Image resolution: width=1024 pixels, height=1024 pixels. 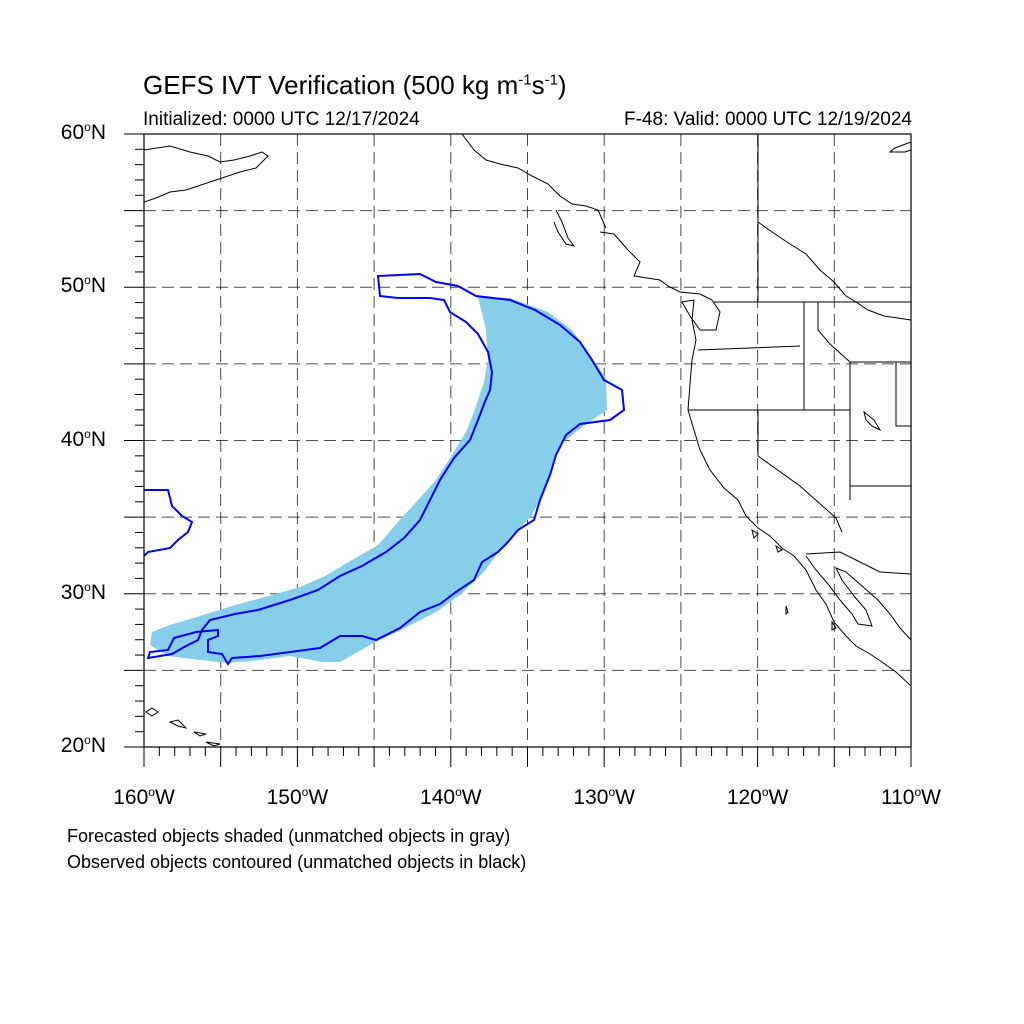 What do you see at coordinates (551, 80) in the screenshot?
I see `title-exponent-2: -1` at bounding box center [551, 80].